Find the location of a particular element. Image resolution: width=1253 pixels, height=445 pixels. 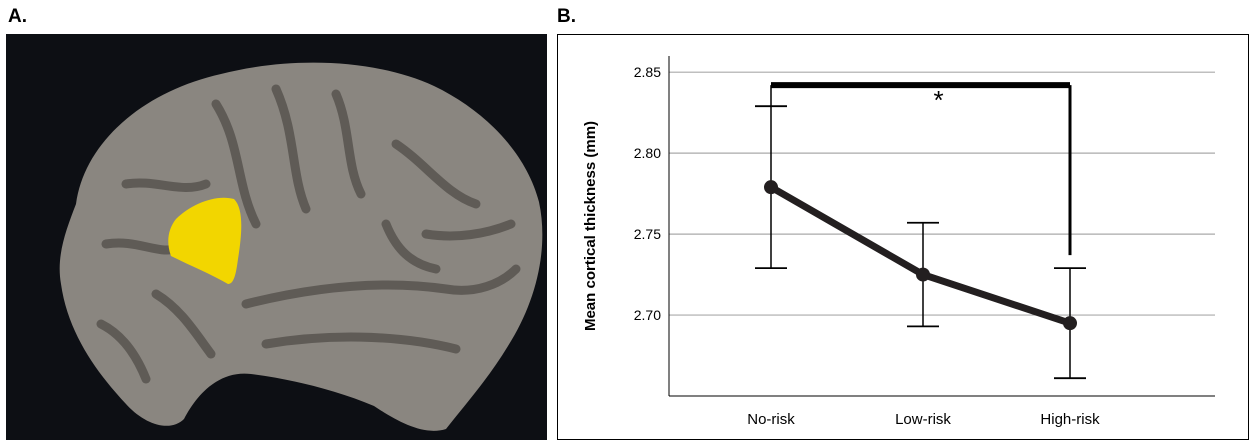

x-tick-label: No-risk is located at coordinates (771, 419).